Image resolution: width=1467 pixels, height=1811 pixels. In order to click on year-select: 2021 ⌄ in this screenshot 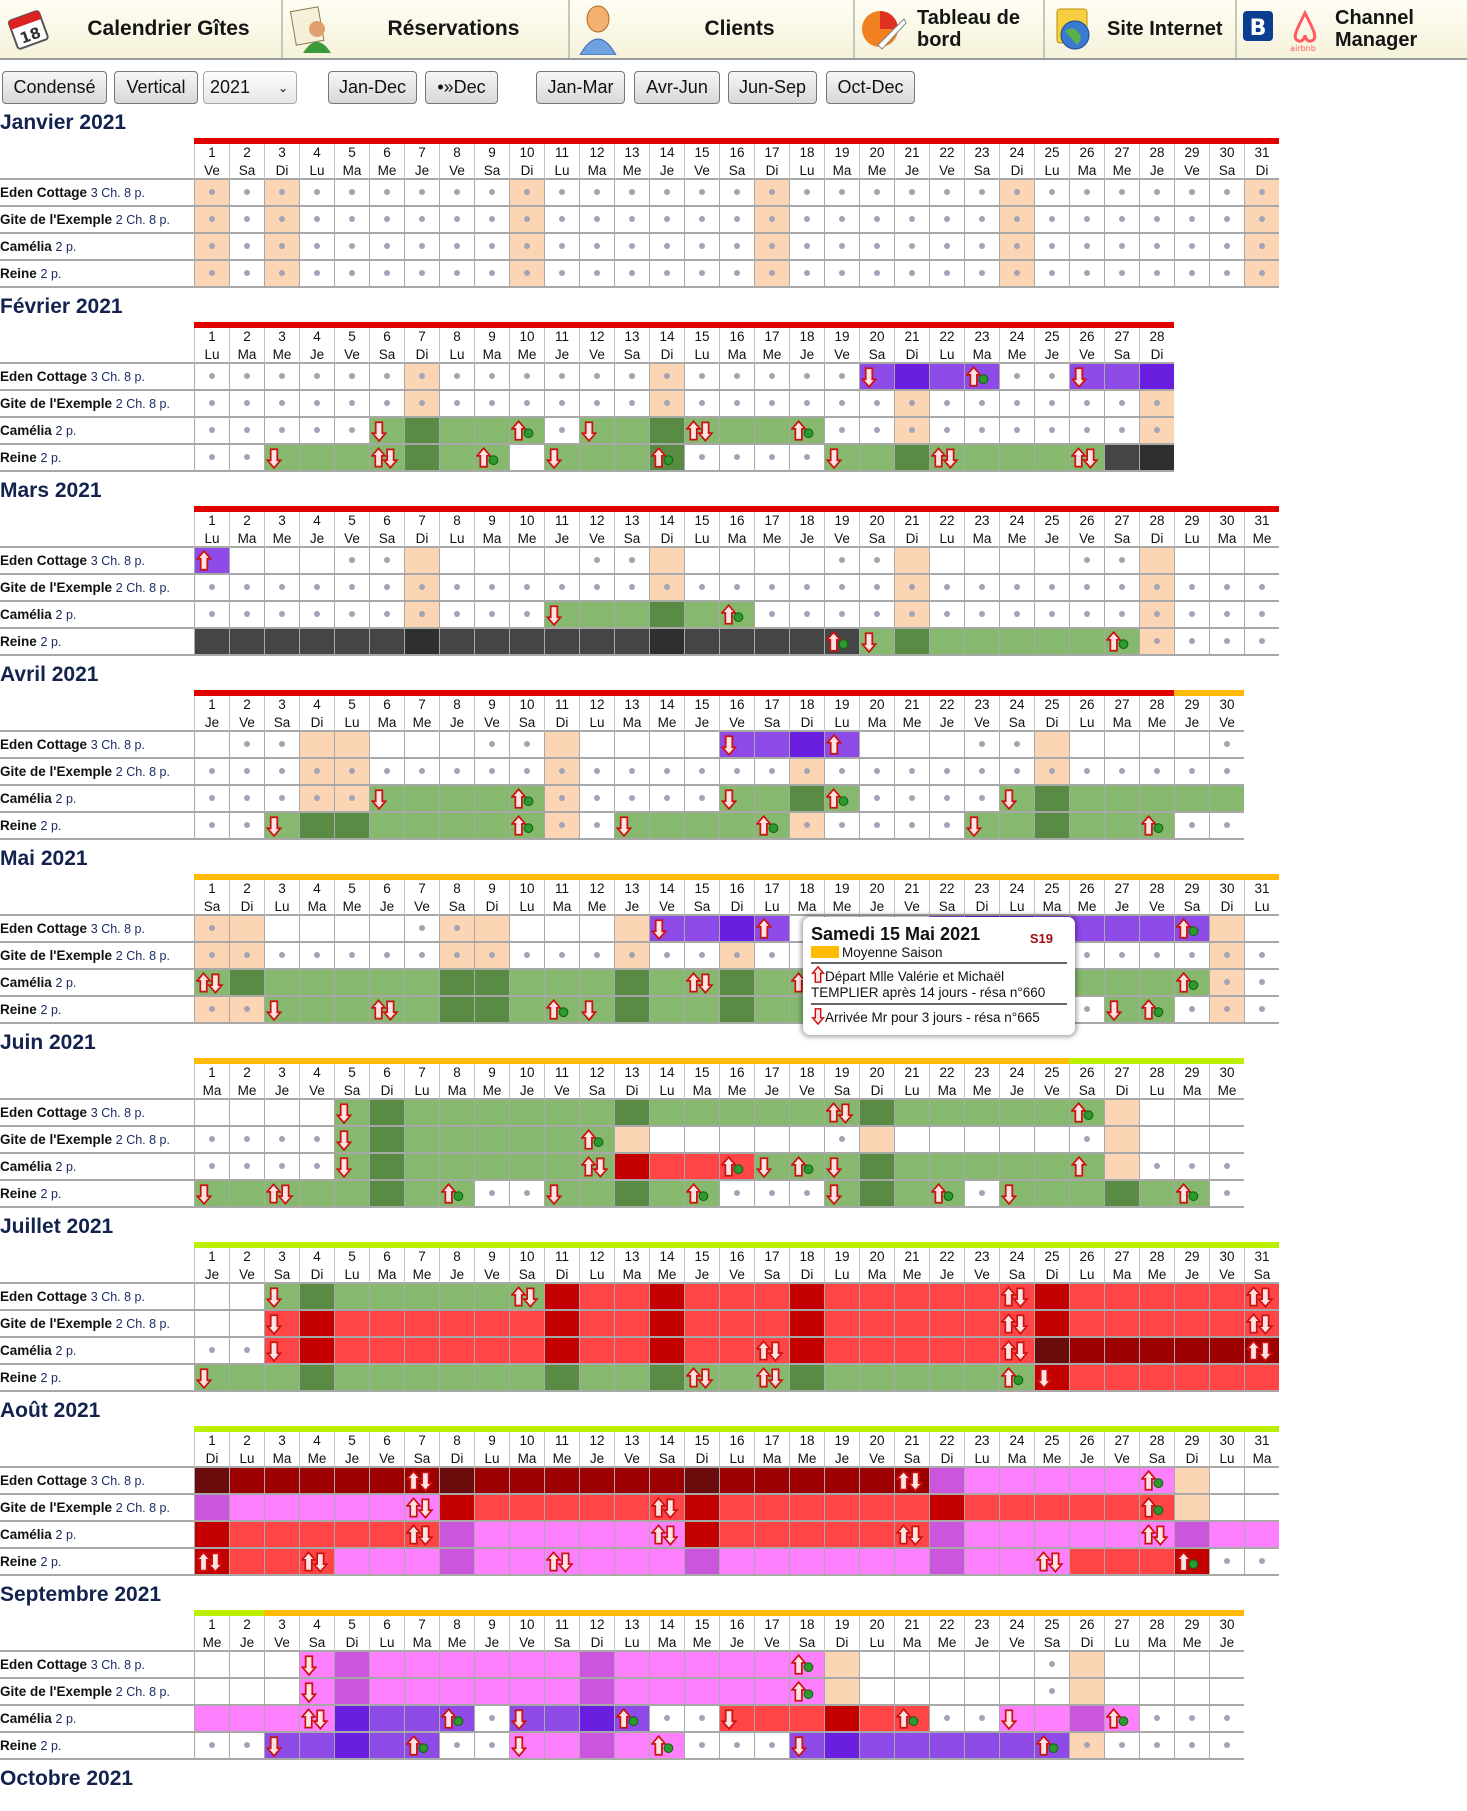, I will do `click(250, 87)`.